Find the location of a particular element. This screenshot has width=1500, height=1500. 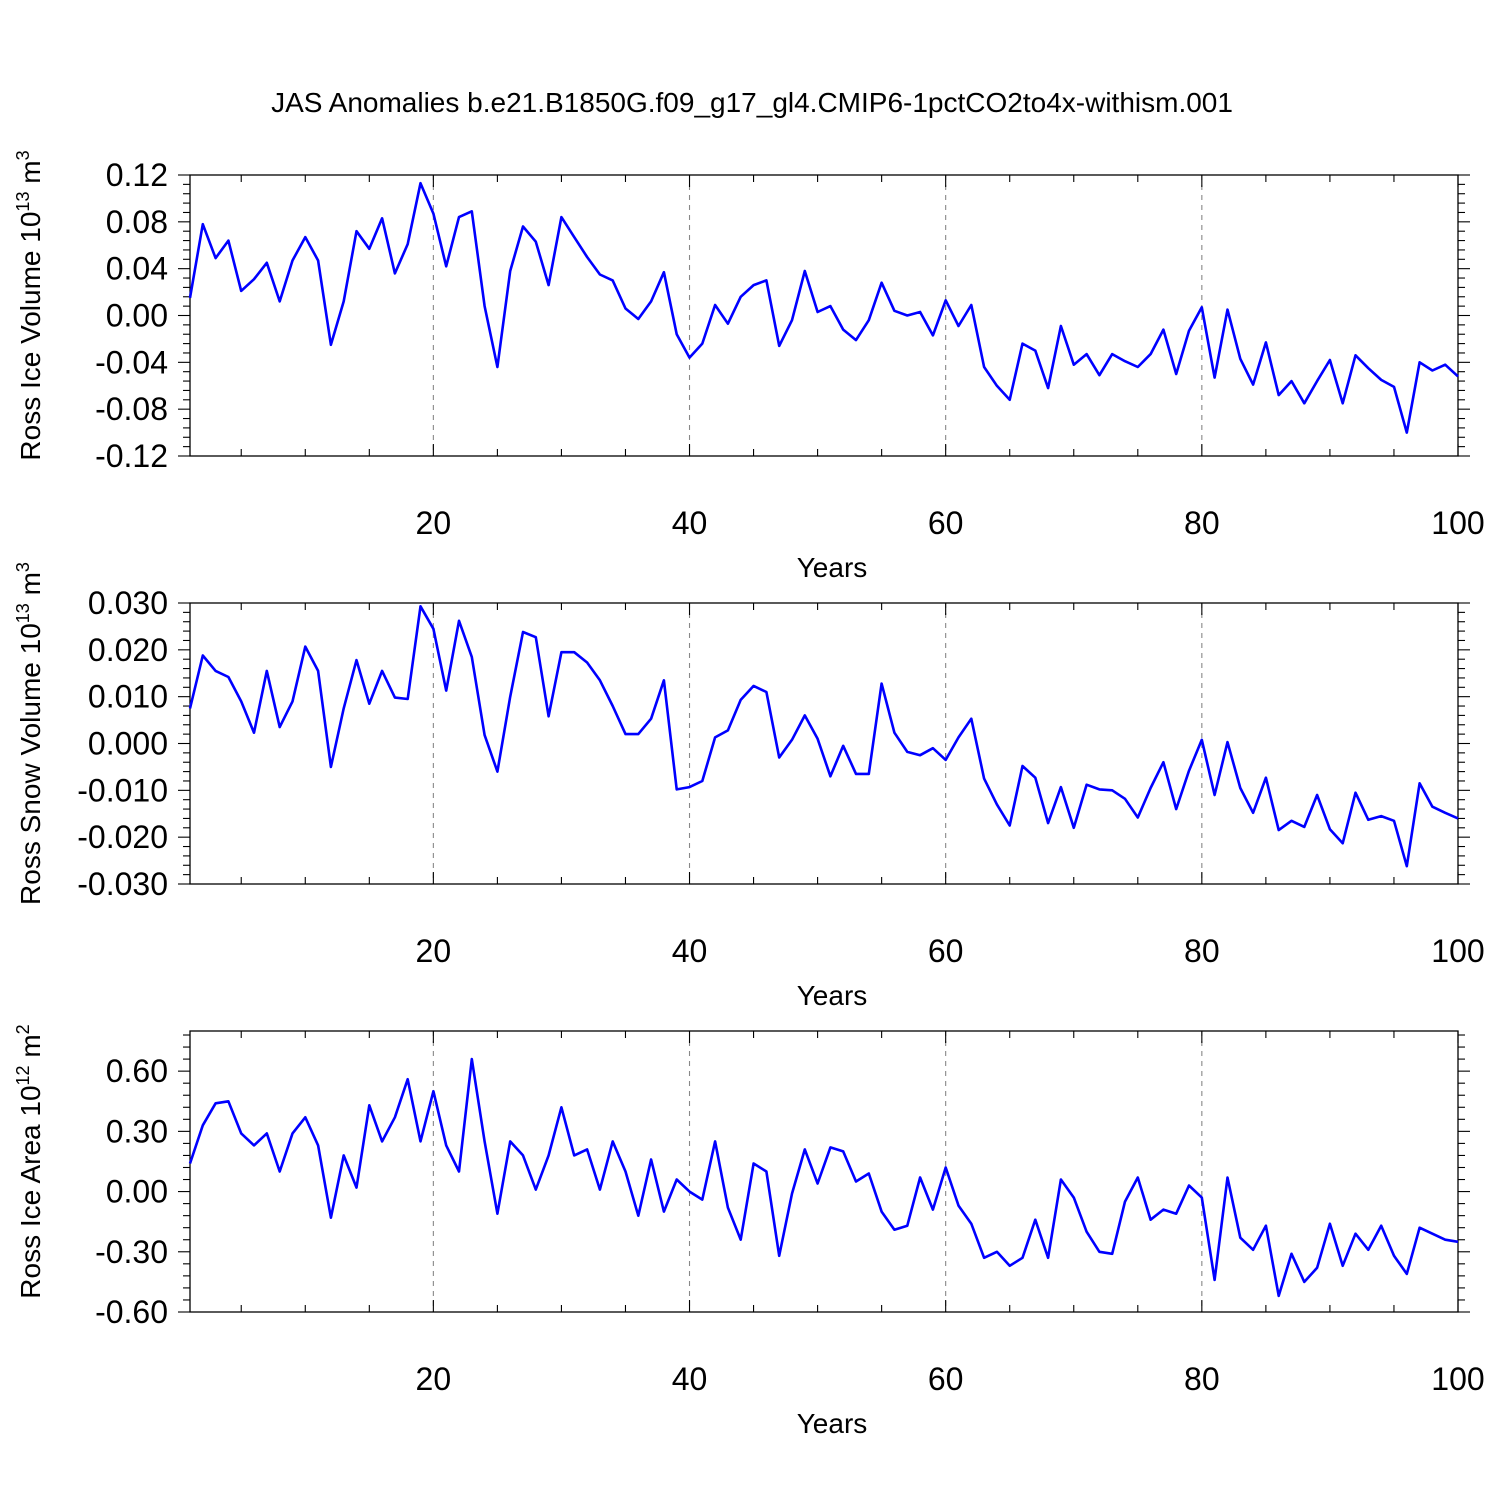

y-tick-label: 0.12 is located at coordinates (137, 175).